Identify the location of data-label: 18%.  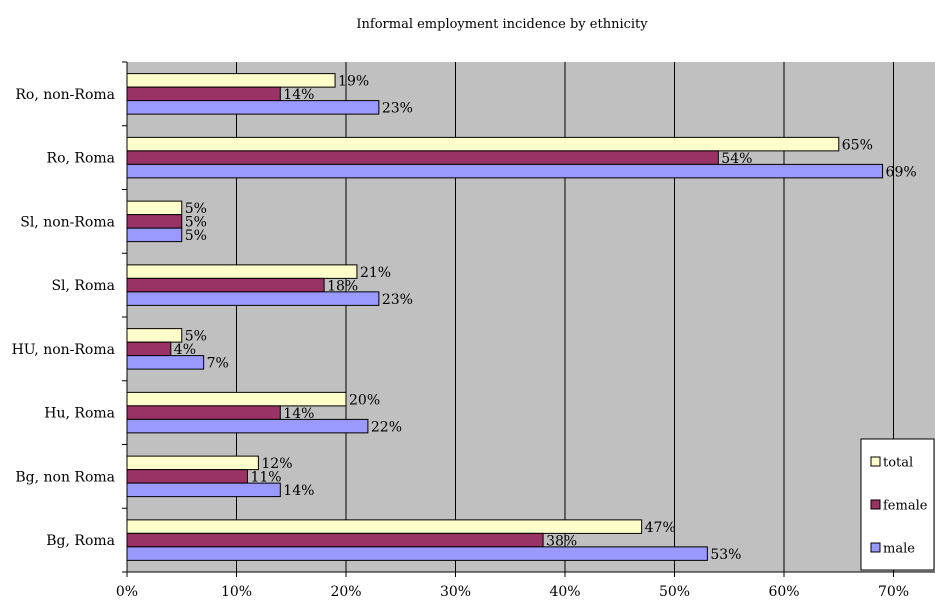
(342, 286).